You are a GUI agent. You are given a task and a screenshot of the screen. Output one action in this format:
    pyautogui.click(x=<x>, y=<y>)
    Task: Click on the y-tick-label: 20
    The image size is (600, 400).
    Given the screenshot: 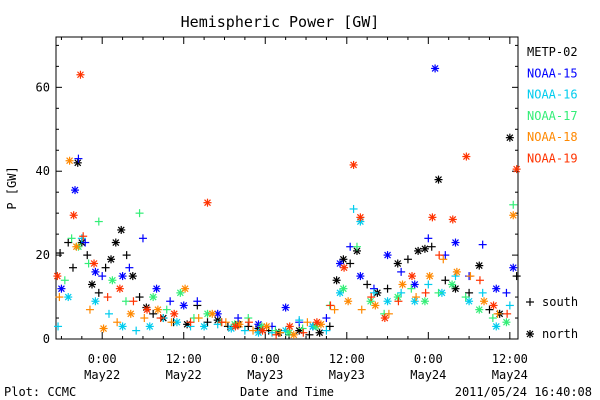 What is the action you would take?
    pyautogui.click(x=43, y=255)
    